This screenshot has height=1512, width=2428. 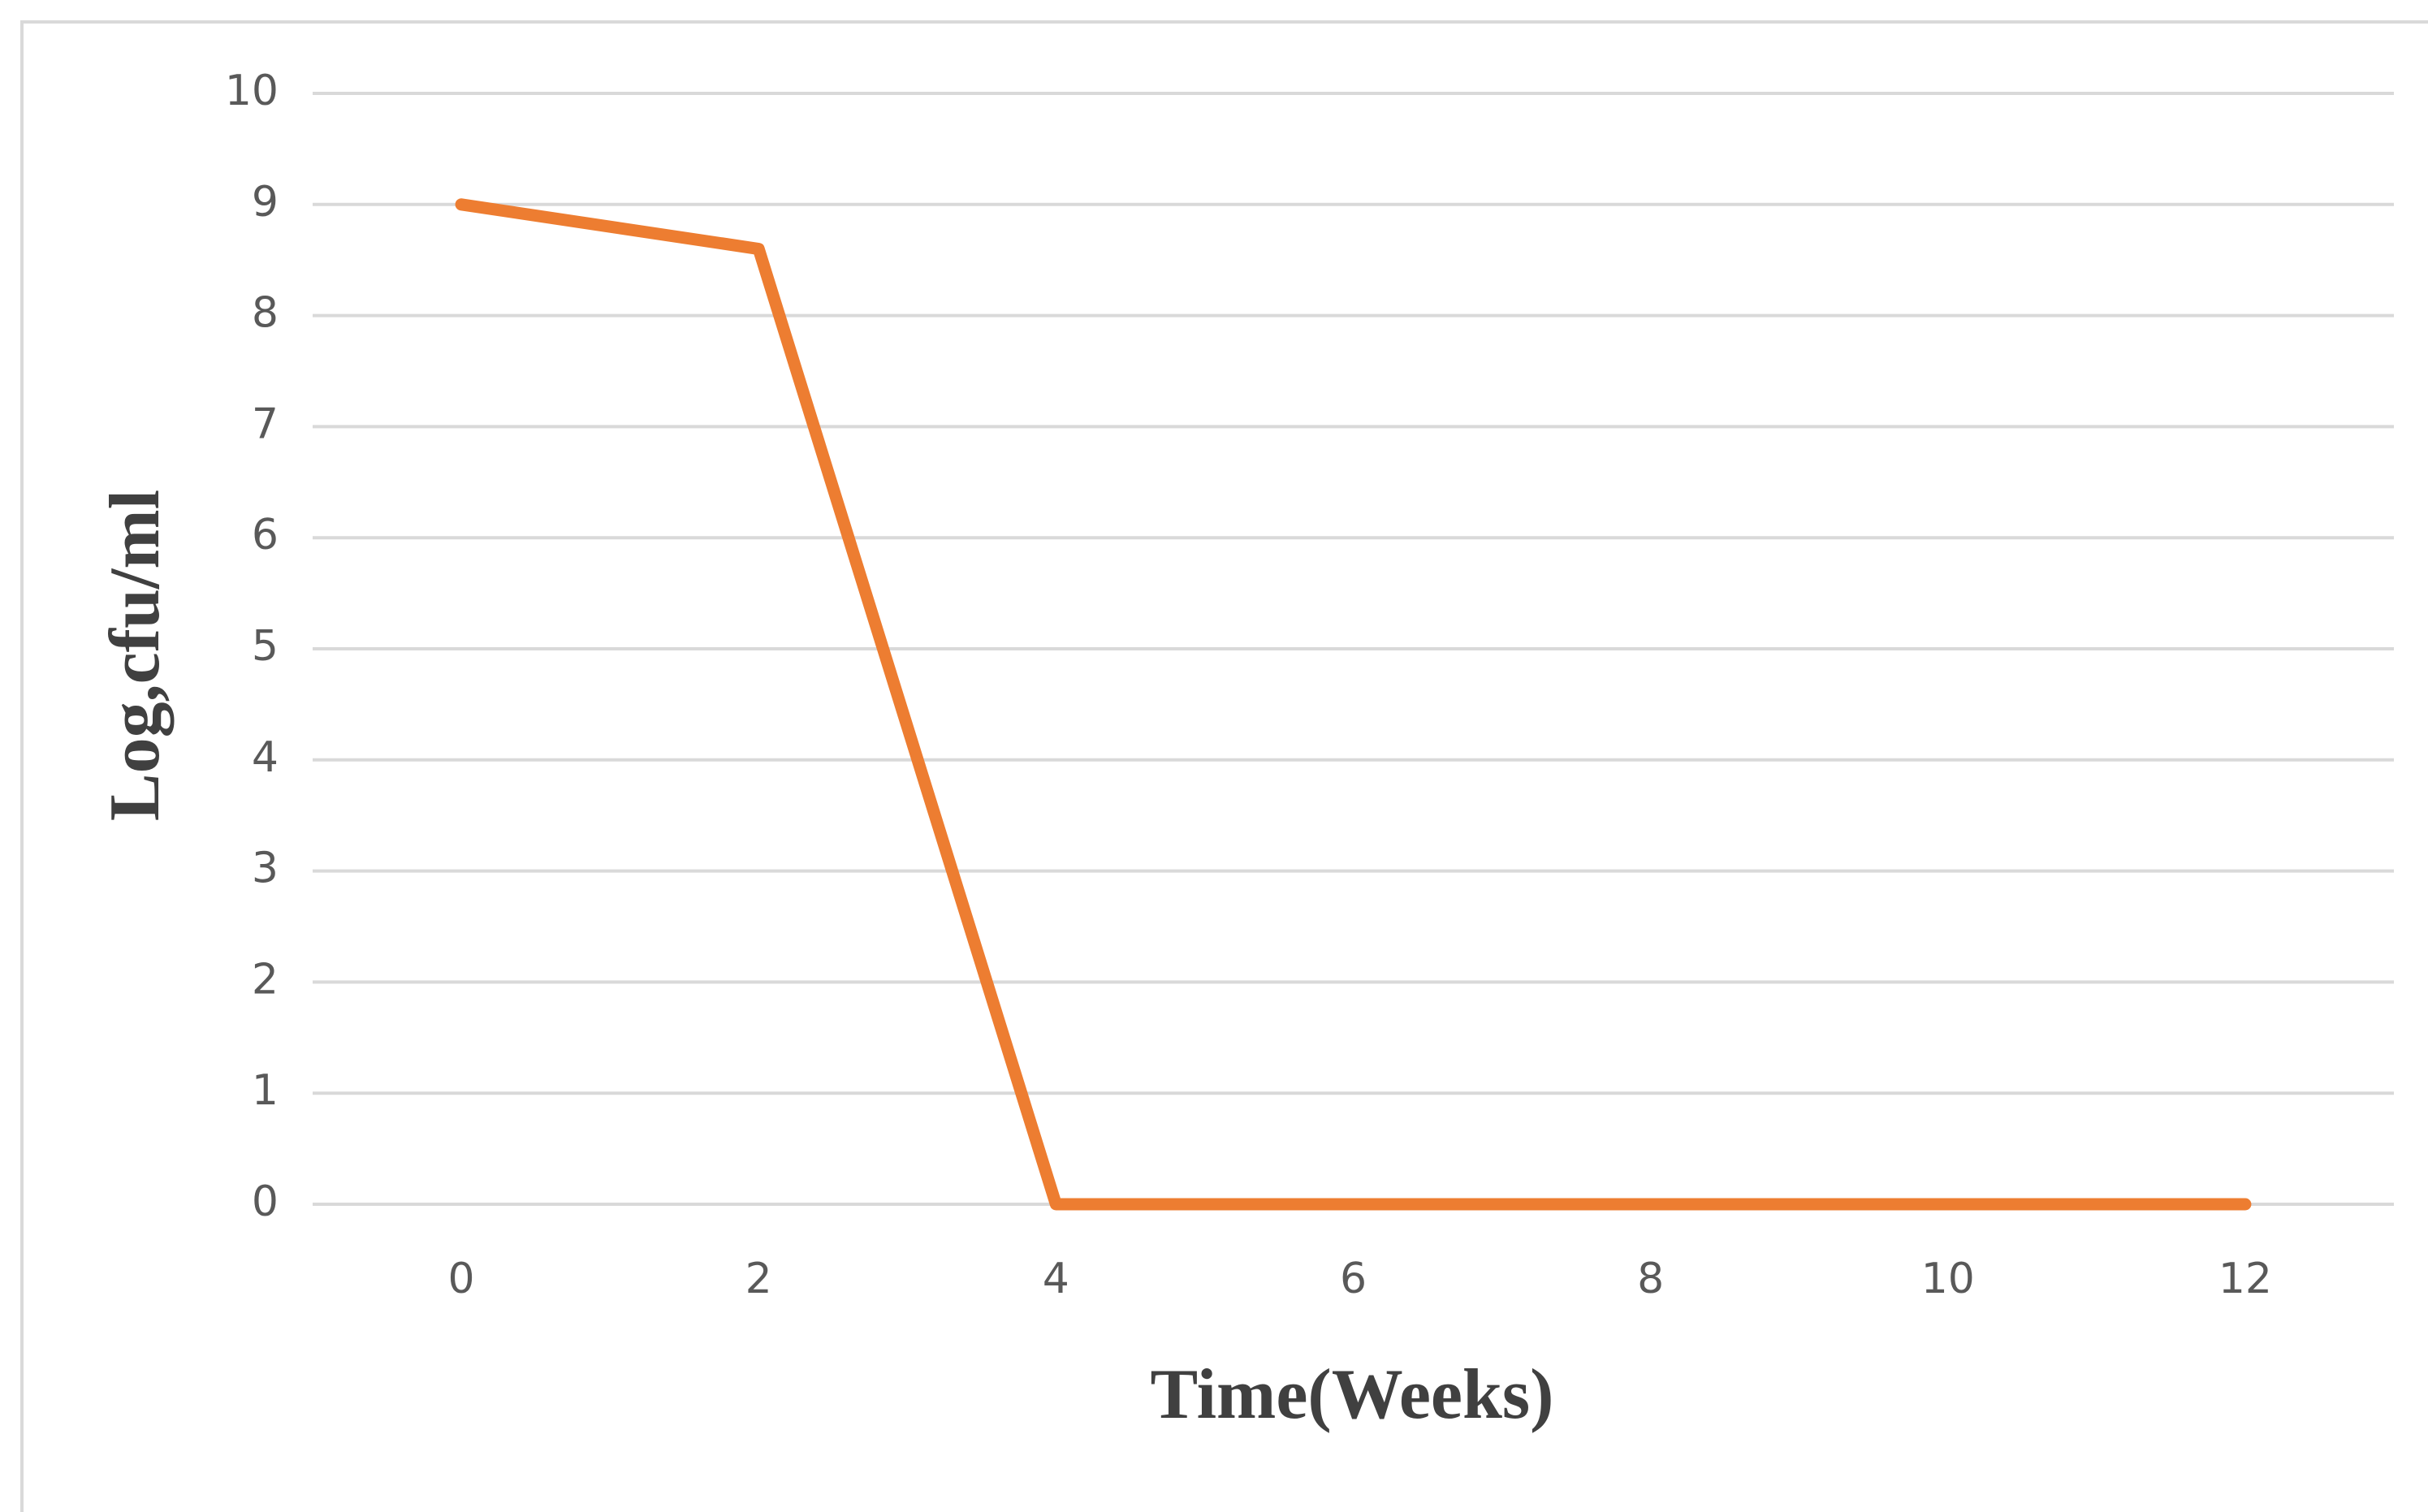 I want to click on y-tick-label: 6, so click(x=265, y=535).